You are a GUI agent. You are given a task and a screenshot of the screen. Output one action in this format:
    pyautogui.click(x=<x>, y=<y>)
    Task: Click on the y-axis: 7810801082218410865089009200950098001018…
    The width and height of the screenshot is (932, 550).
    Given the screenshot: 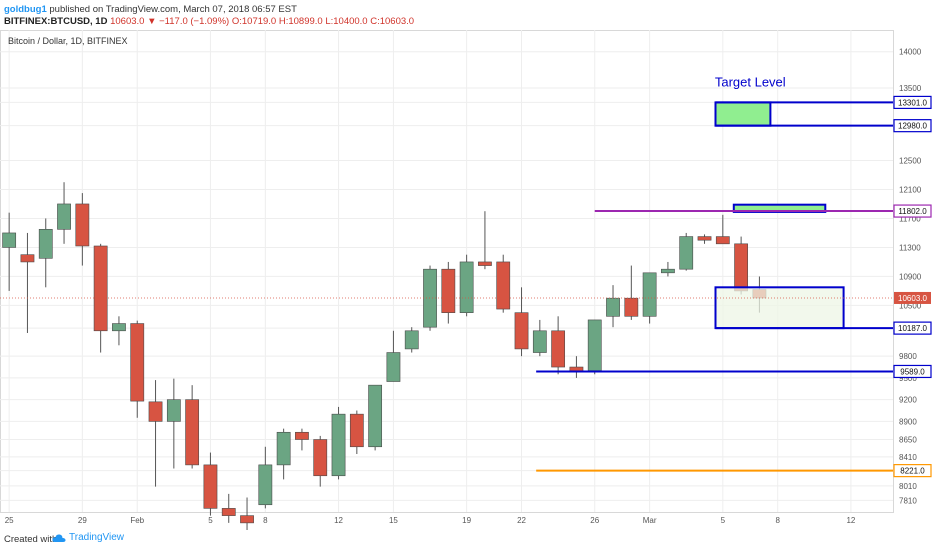 What is the action you would take?
    pyautogui.click(x=912, y=276)
    